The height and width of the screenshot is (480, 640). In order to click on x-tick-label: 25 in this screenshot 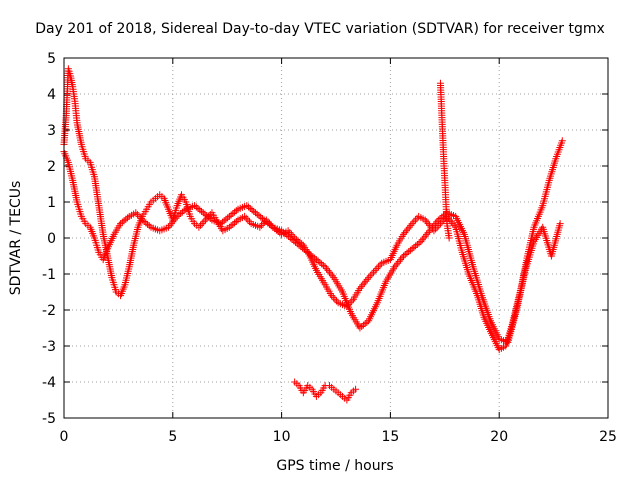, I will do `click(608, 437)`.